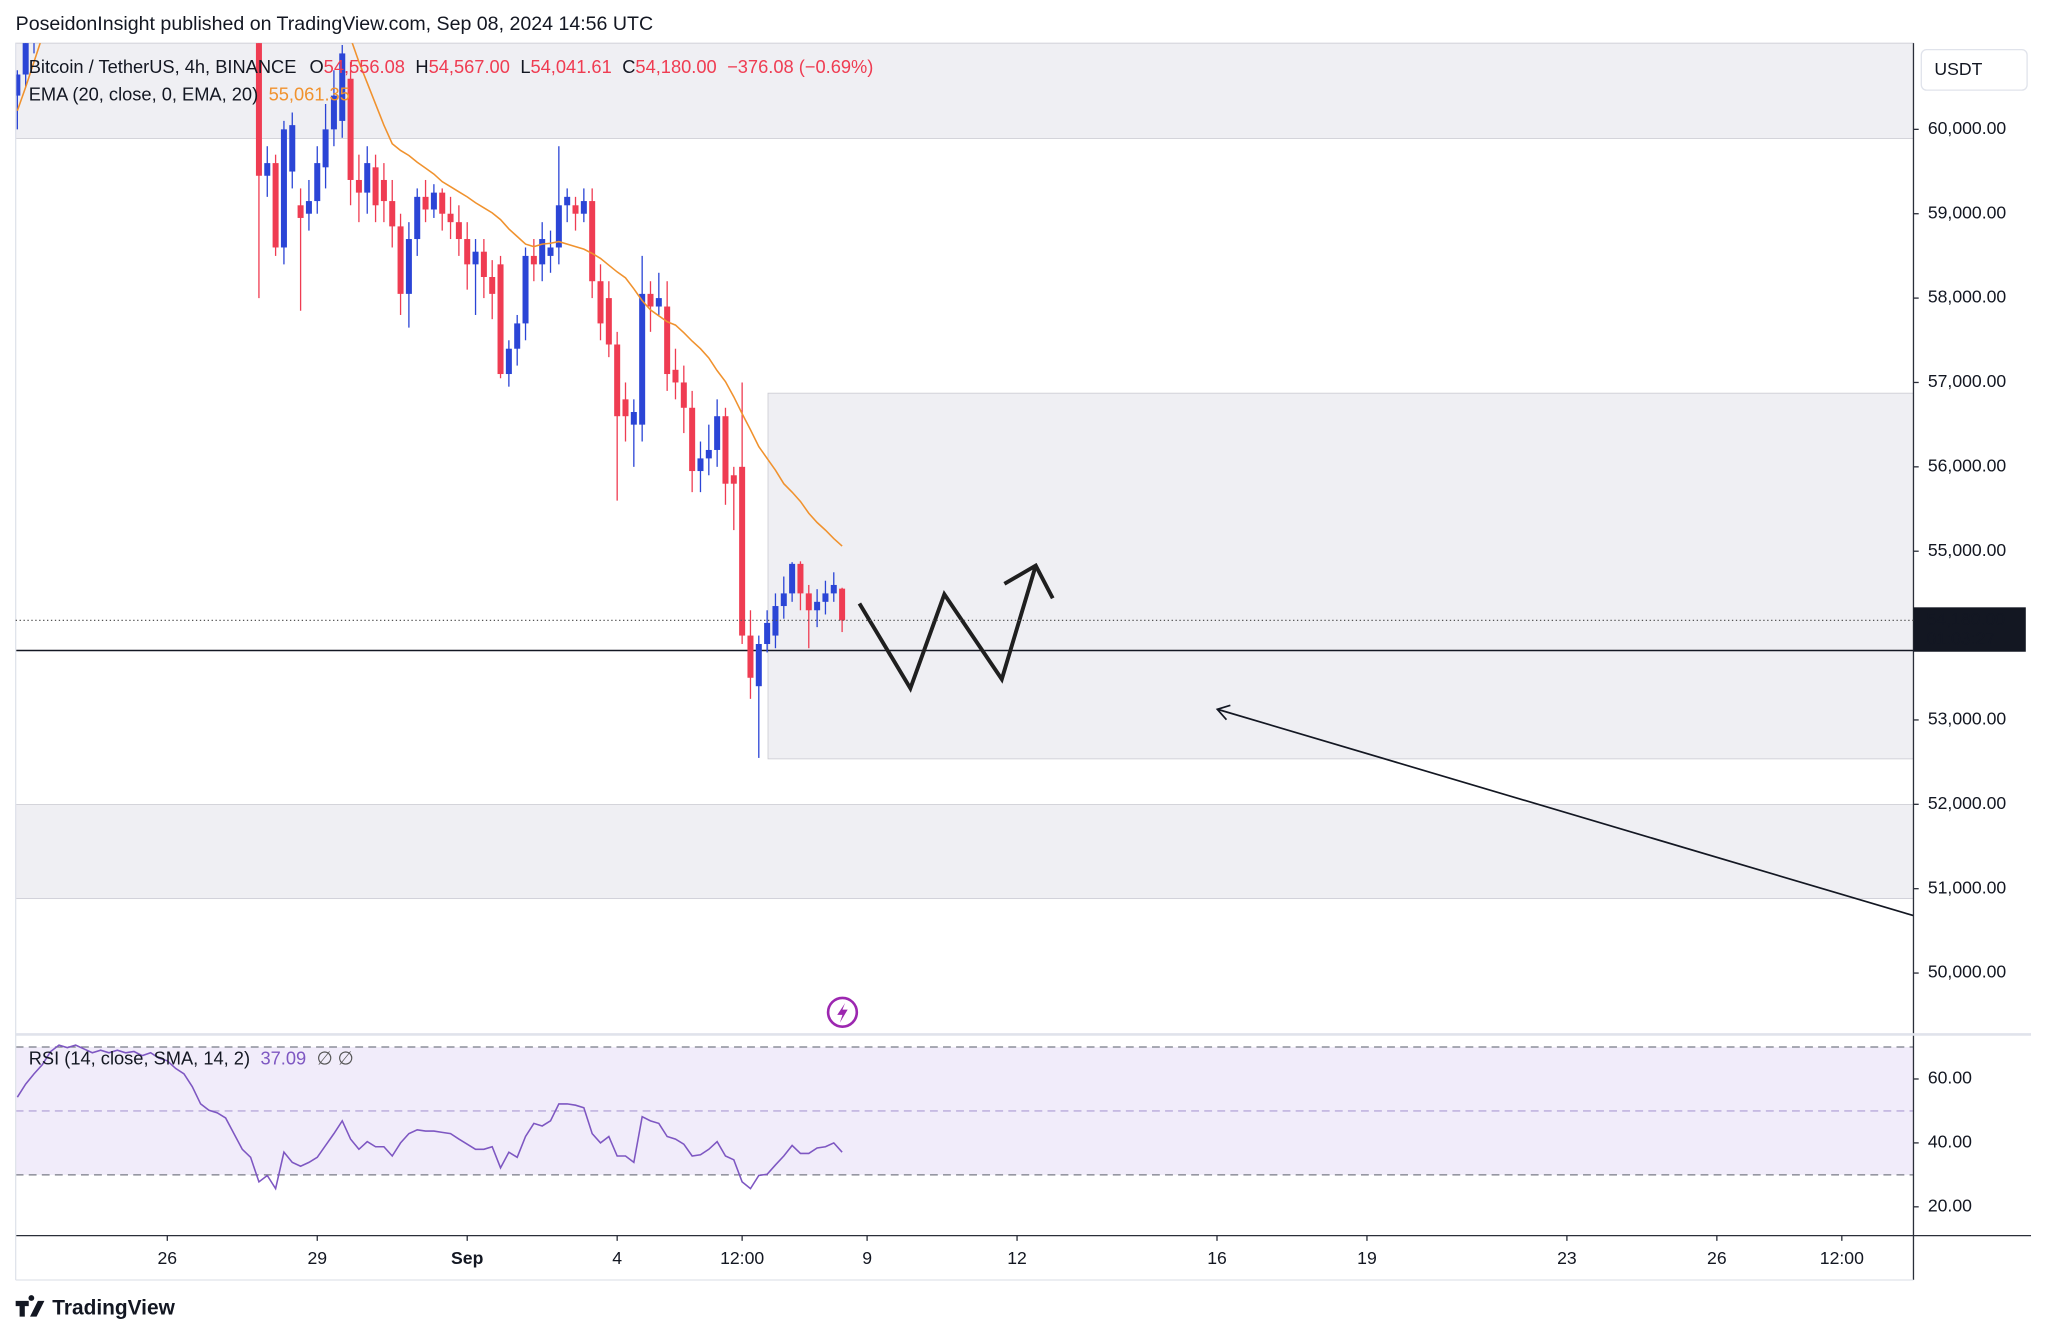 The width and height of the screenshot is (2048, 1337). I want to click on last-price-label: 54,180.00, so click(1966, 619).